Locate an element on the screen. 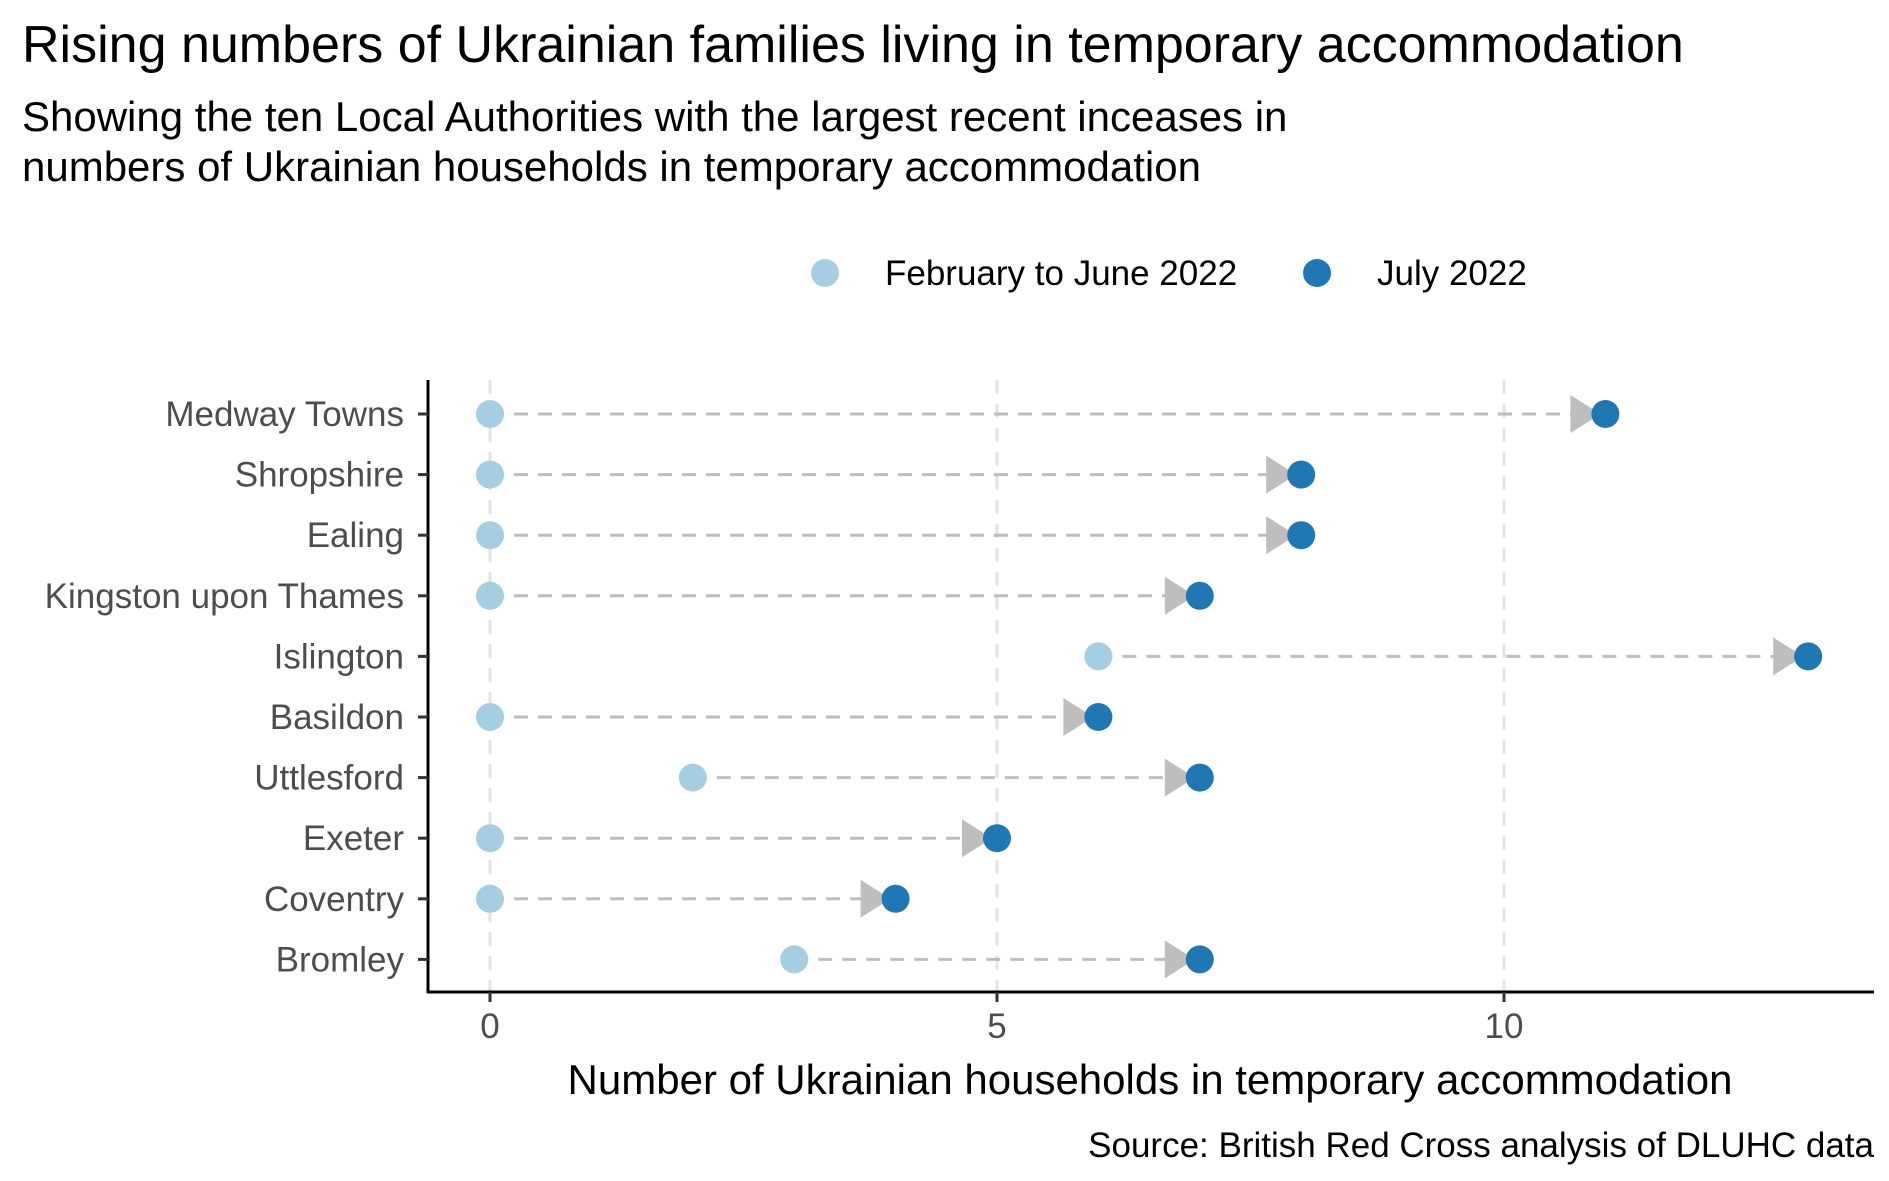 This screenshot has width=1889, height=1181. y-tick-label: Bromley is located at coordinates (340, 959).